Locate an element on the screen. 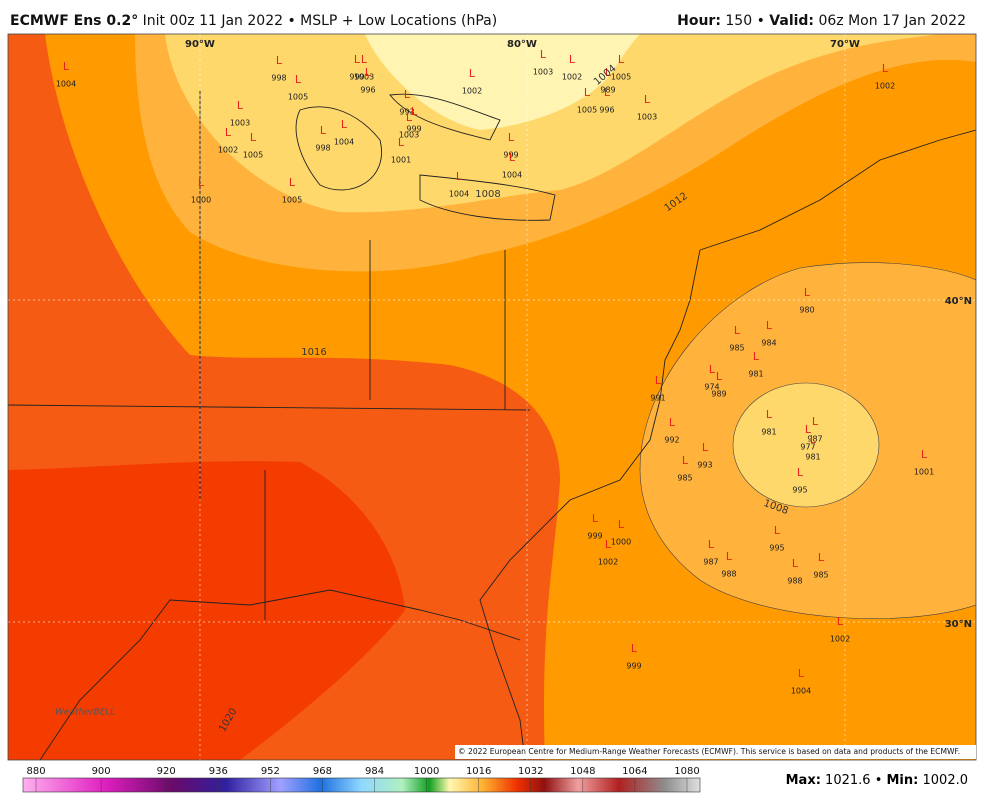 Image resolution: width=984 pixels, height=808 pixels. low-pressure: 980 is located at coordinates (806, 310).